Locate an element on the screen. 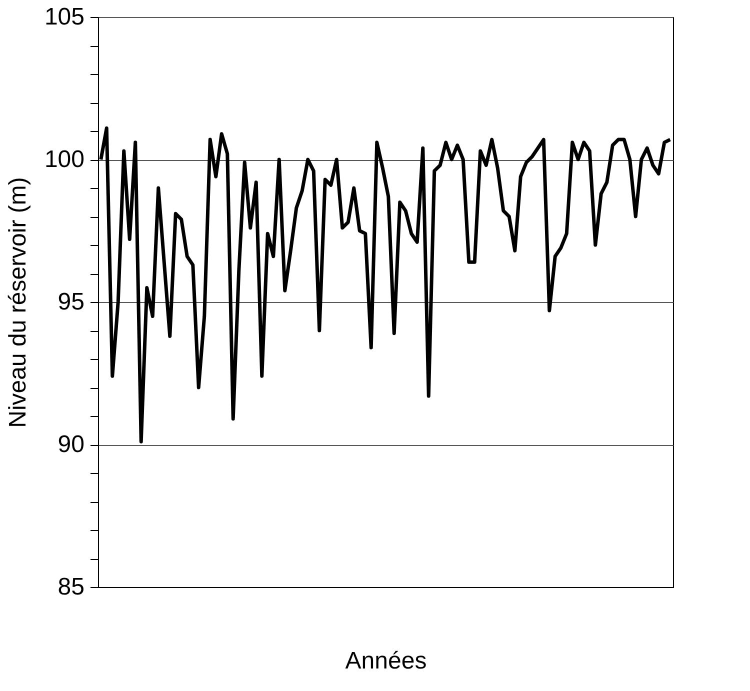  y-tick-label: 95 is located at coordinates (71, 302).